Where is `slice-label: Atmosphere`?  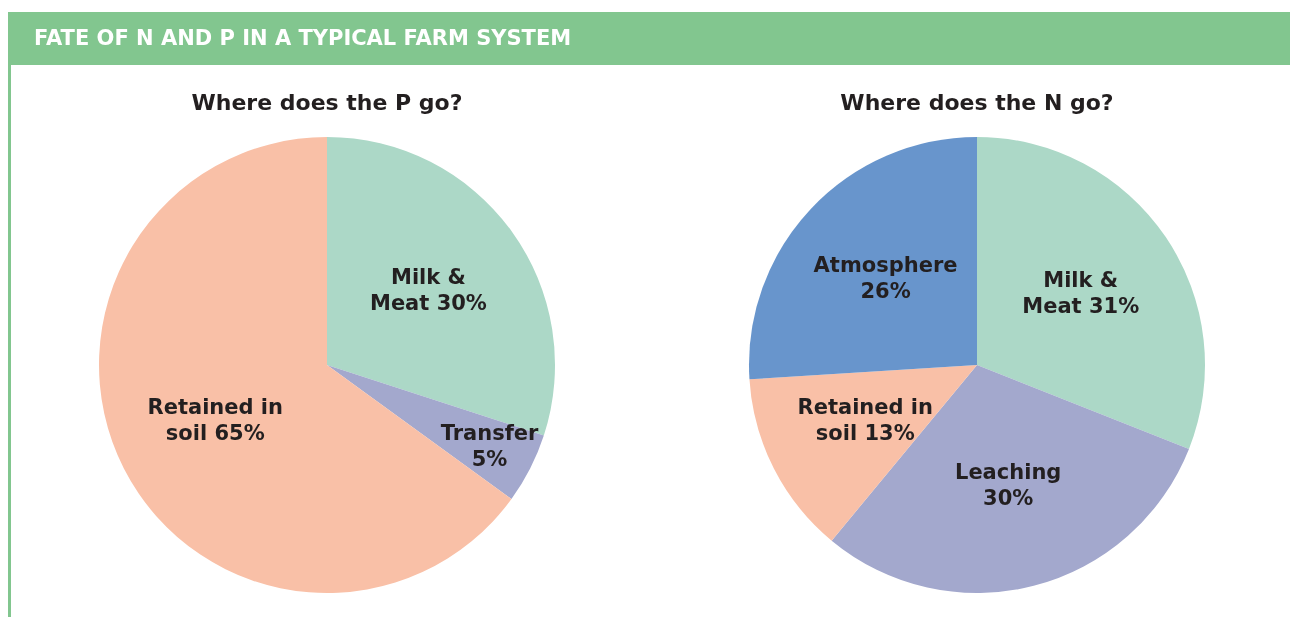 slice-label: Atmosphere is located at coordinates (885, 264).